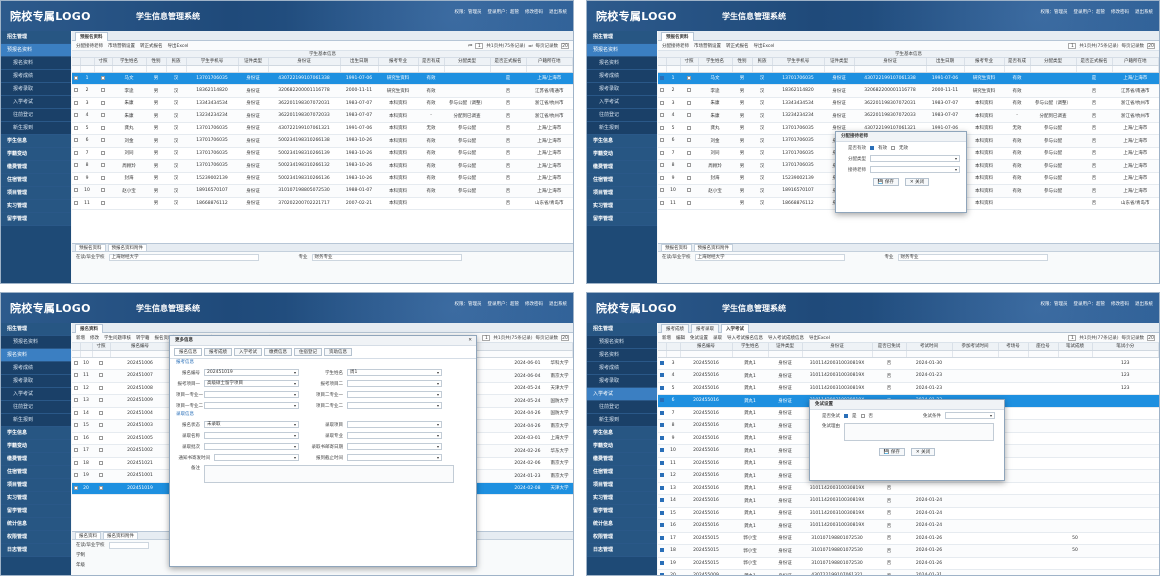 This screenshot has height=577, width=1160. Describe the element at coordinates (329, 474) in the screenshot. I see `remark-textarea` at that location.